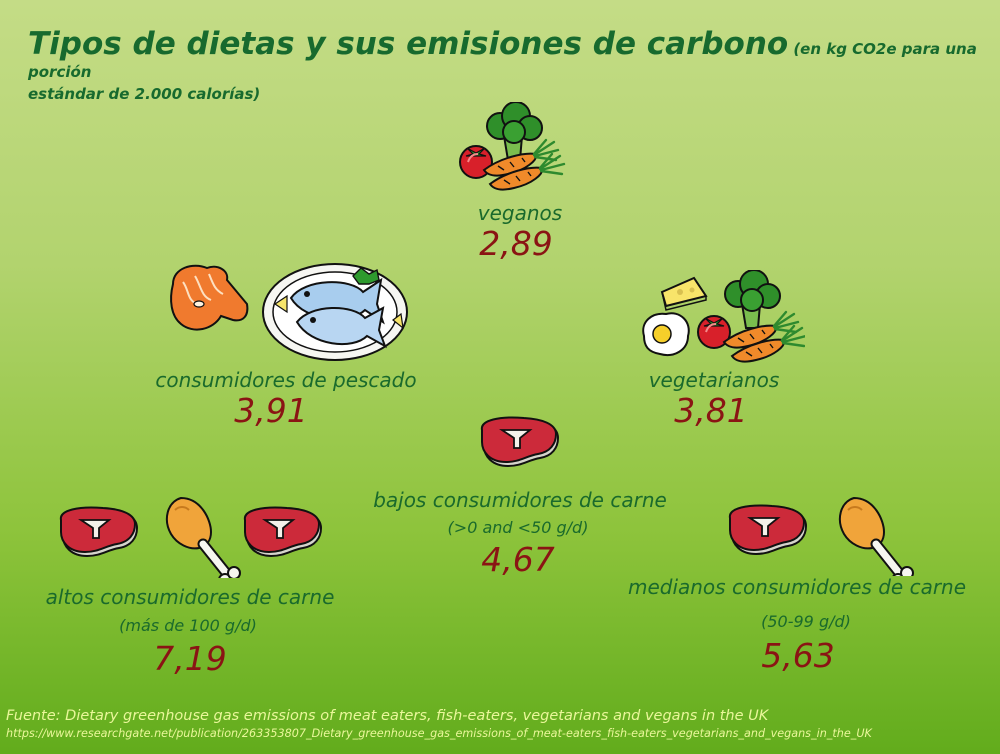  What do you see at coordinates (666, 334) in the screenshot?
I see `fried-egg` at bounding box center [666, 334].